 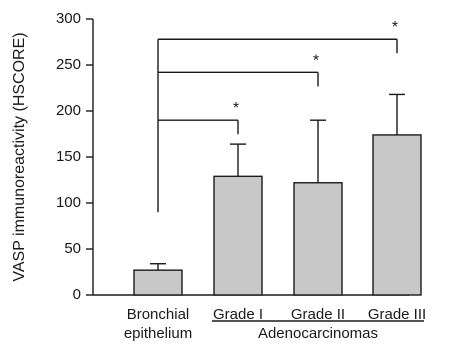 What do you see at coordinates (19, 156) in the screenshot?
I see `y-axis-title: VASP immunoreactivity (HSCORE)` at bounding box center [19, 156].